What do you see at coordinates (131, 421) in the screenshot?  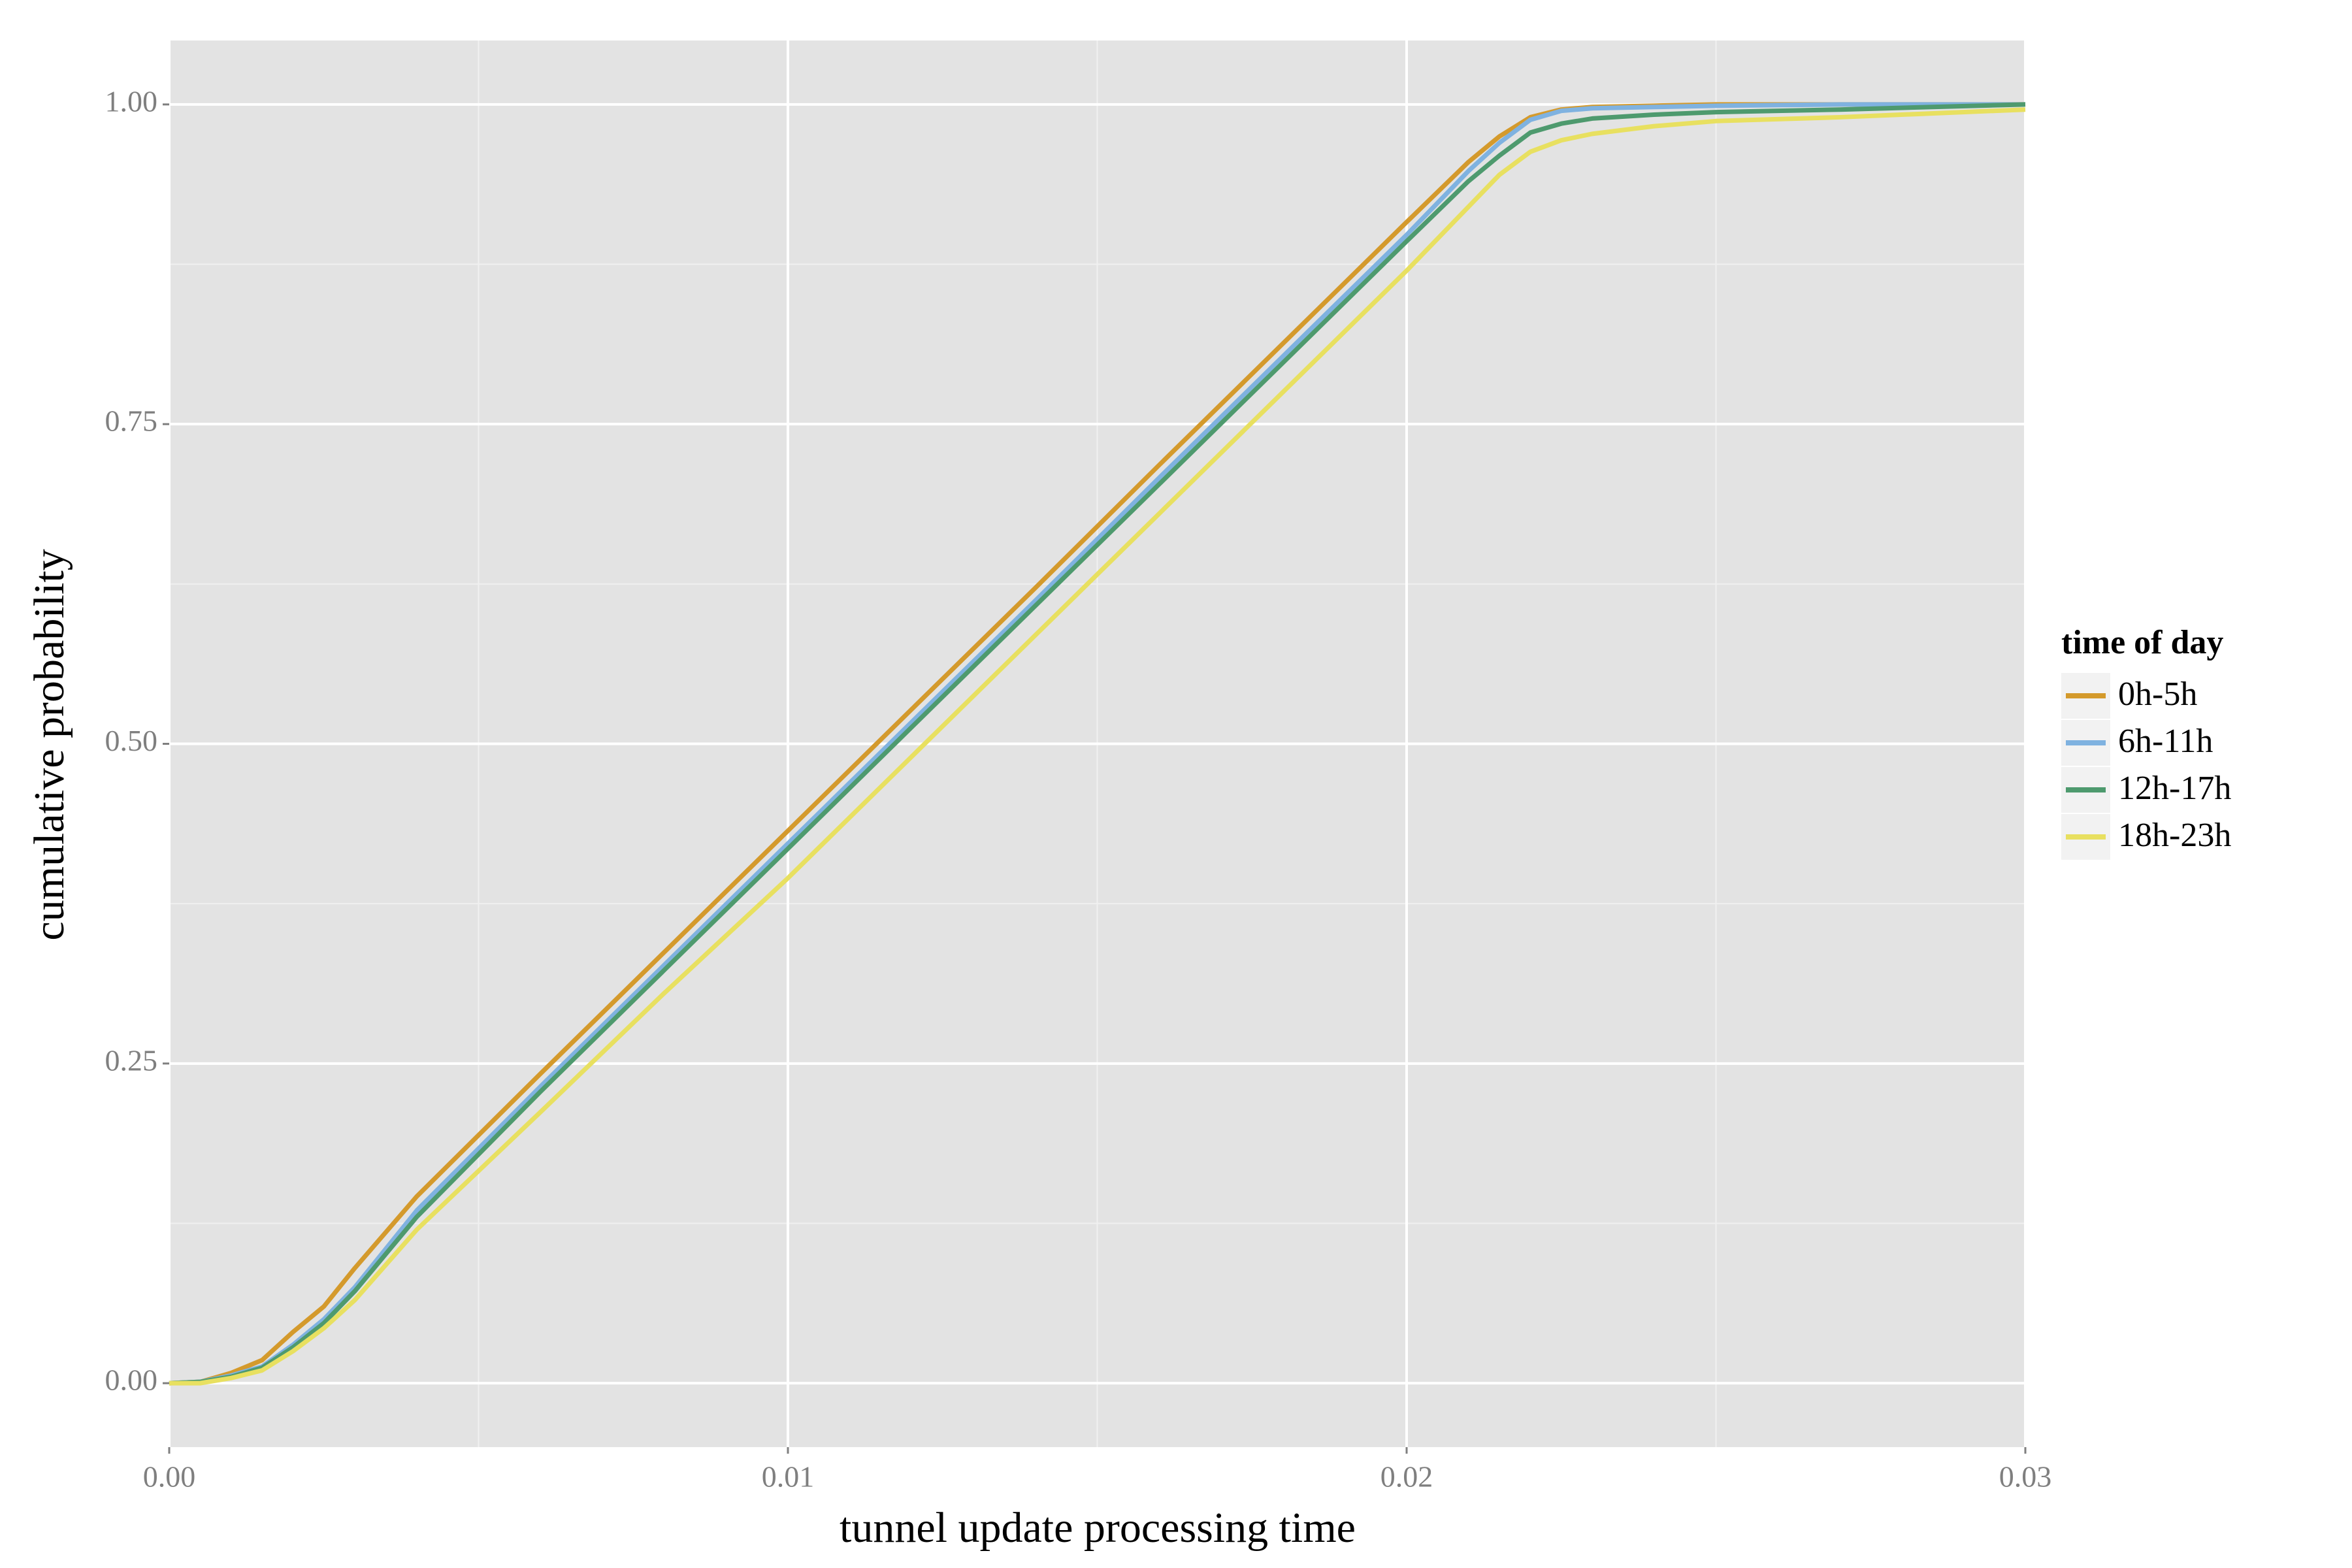 I see `y-tick-label: 0.75` at bounding box center [131, 421].